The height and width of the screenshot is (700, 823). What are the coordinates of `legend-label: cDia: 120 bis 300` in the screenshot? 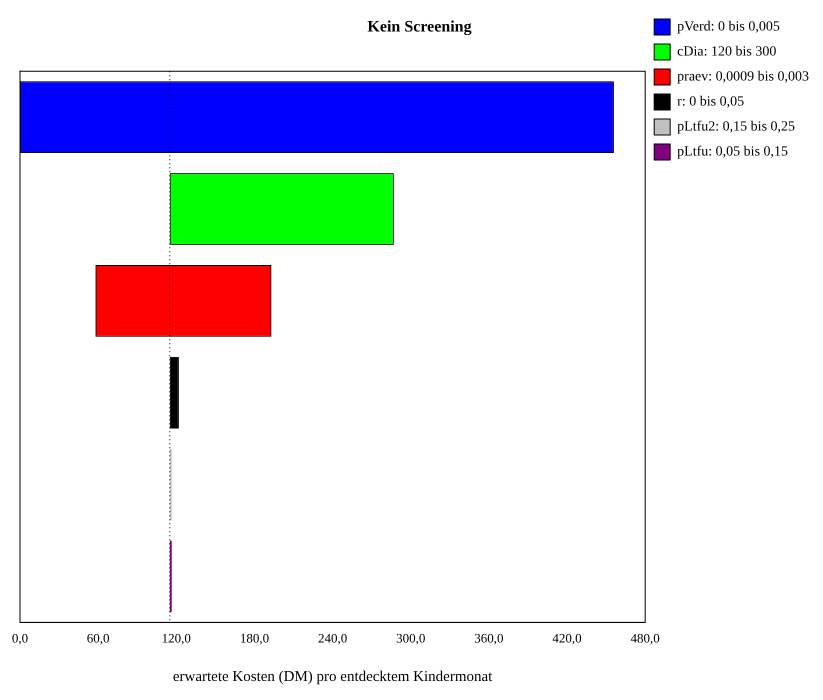 It's located at (726, 52).